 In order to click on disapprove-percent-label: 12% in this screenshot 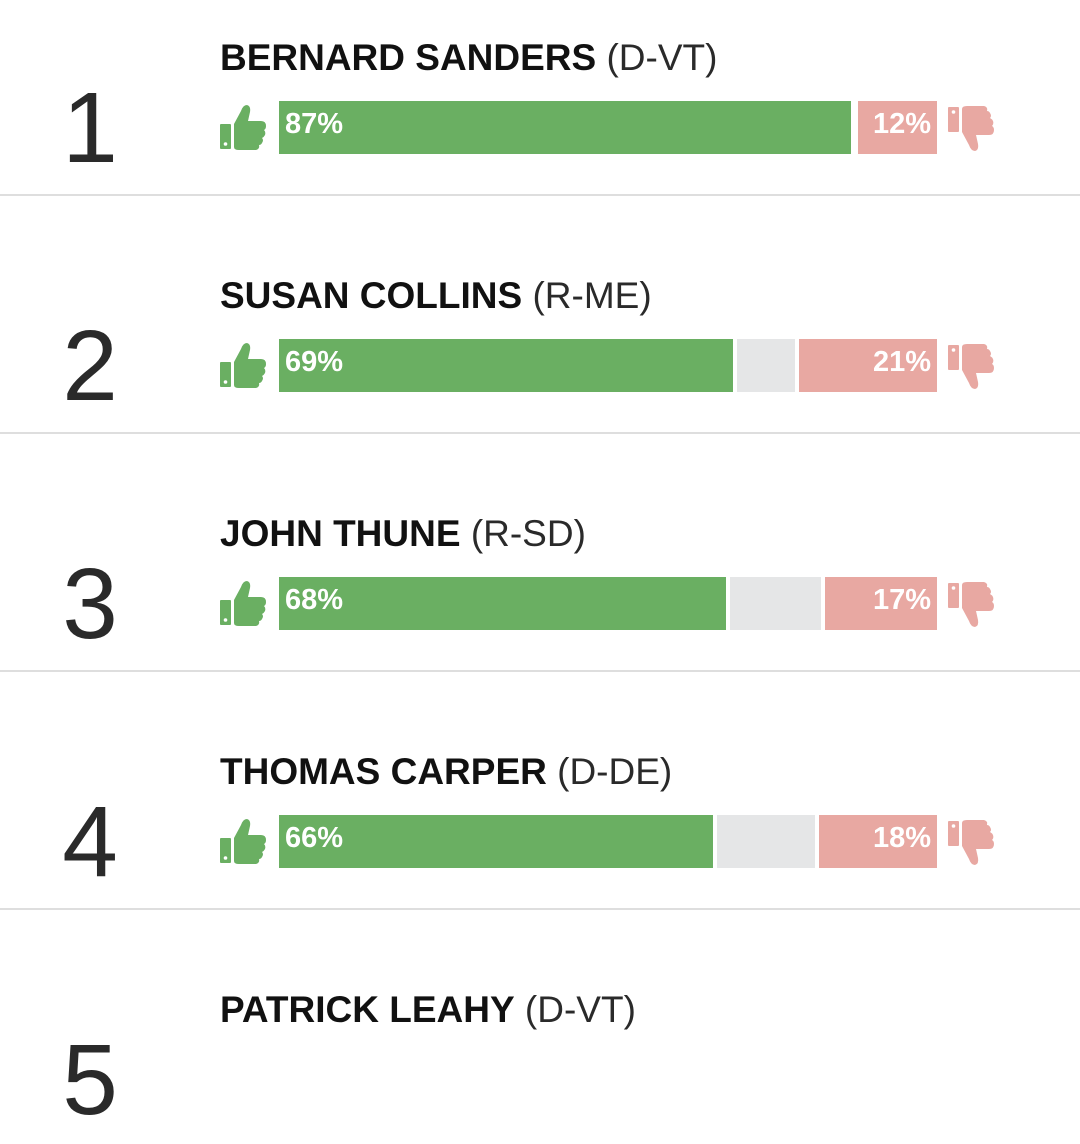, I will do `click(901, 124)`.